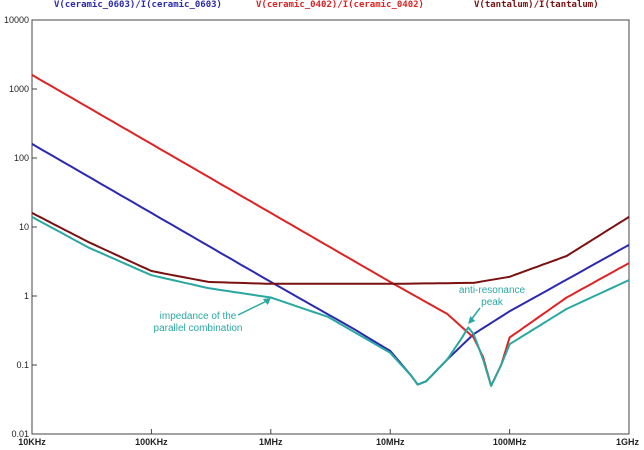  I want to click on annotation-parallel-label: impedance of the, so click(198, 316).